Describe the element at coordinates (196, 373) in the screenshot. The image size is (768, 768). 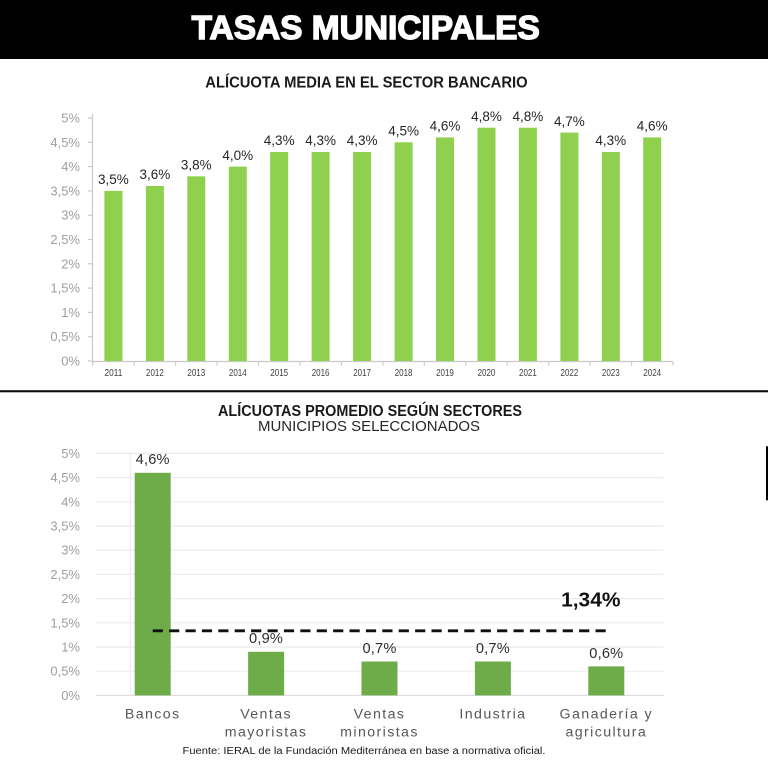
I see `svg-text: 2013` at that location.